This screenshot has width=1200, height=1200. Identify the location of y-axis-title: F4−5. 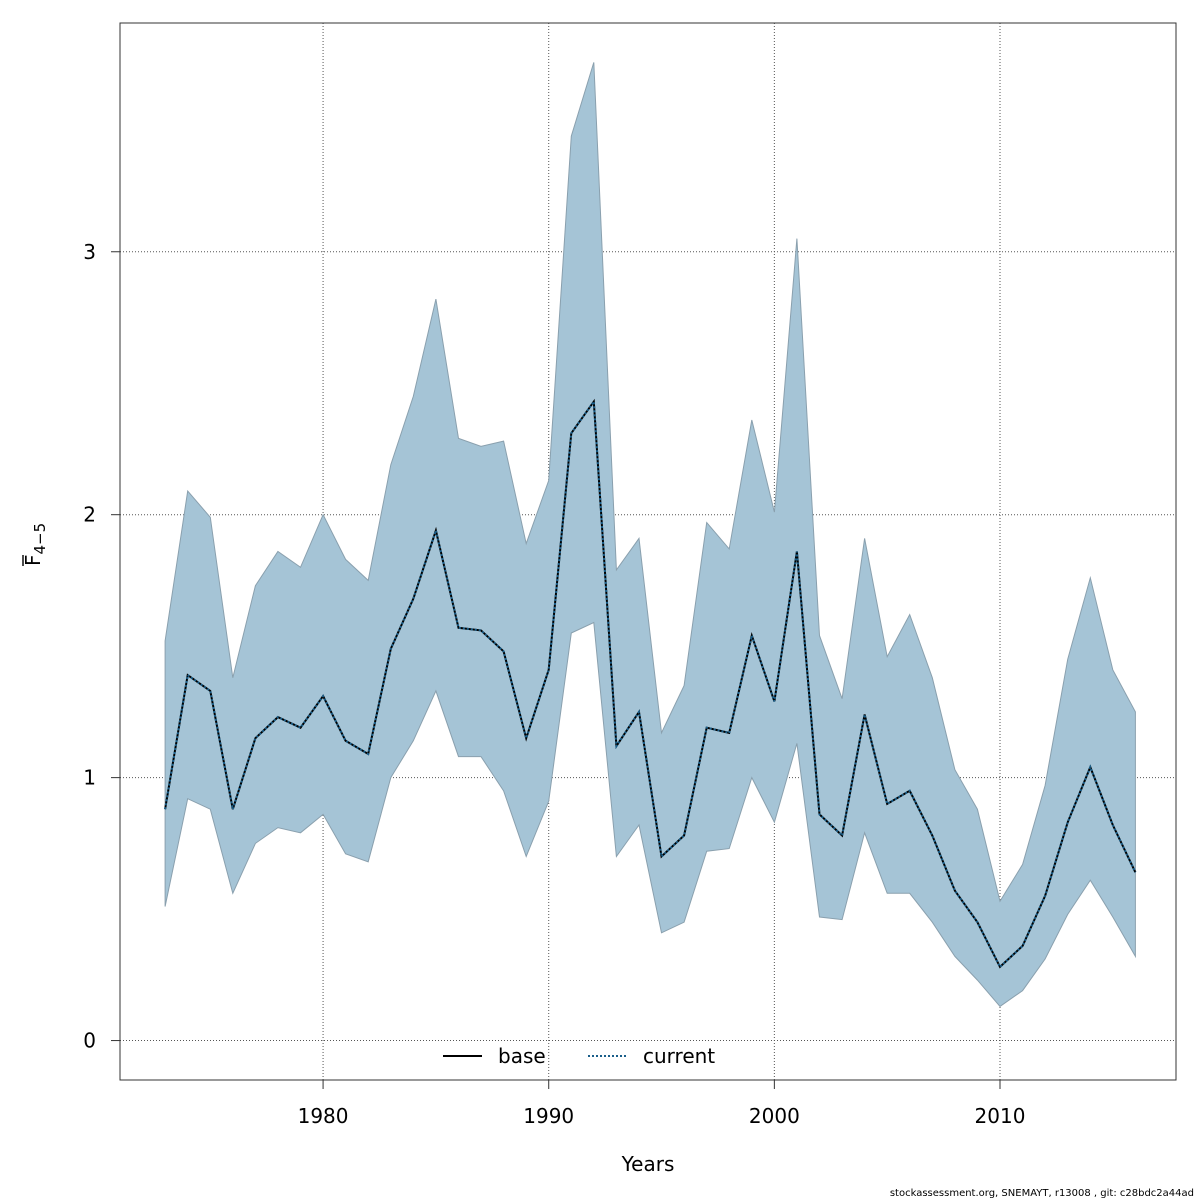
(35, 544).